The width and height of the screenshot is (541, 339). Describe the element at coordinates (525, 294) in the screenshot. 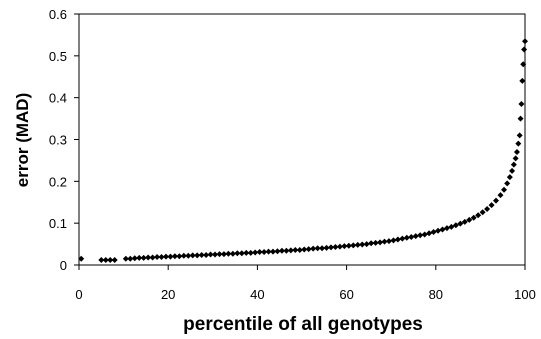

I see `x-tick-label: 100` at that location.